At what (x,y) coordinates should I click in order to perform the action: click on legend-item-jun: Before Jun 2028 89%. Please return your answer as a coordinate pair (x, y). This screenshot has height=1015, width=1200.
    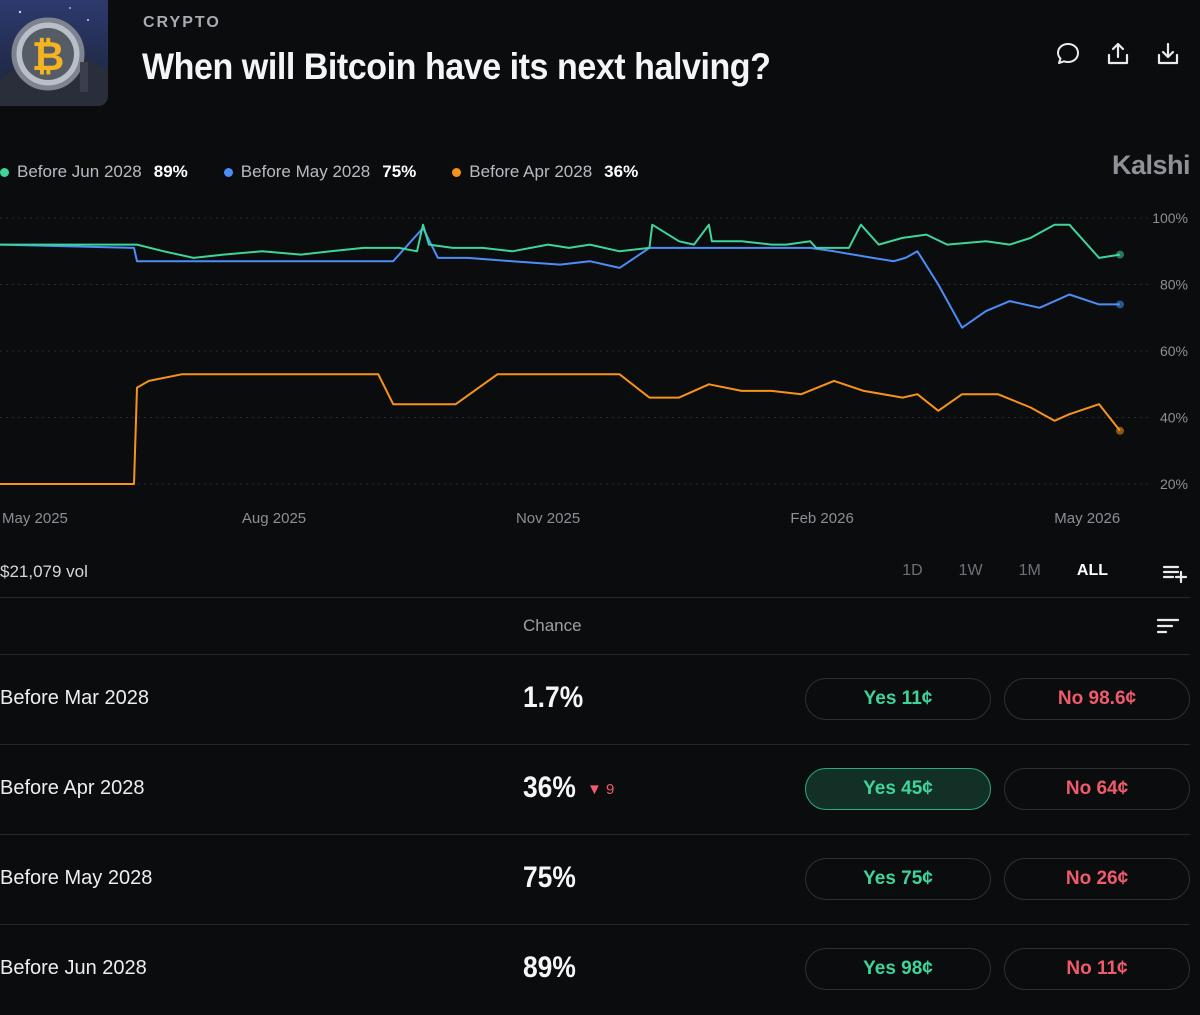
    Looking at the image, I should click on (94, 172).